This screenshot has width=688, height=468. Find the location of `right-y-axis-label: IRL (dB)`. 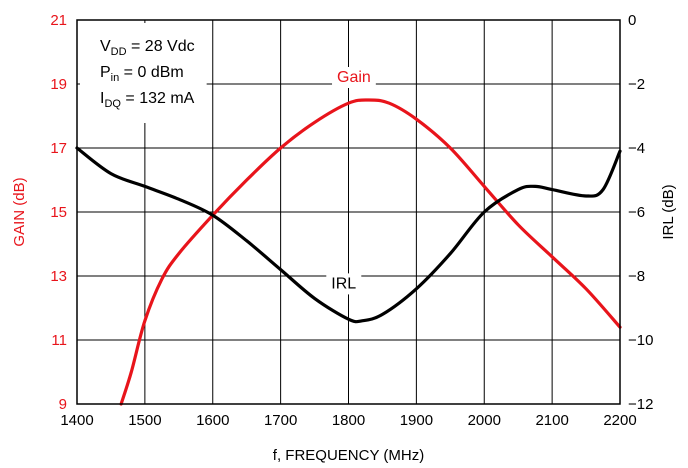

right-y-axis-label: IRL (dB) is located at coordinates (668, 211).